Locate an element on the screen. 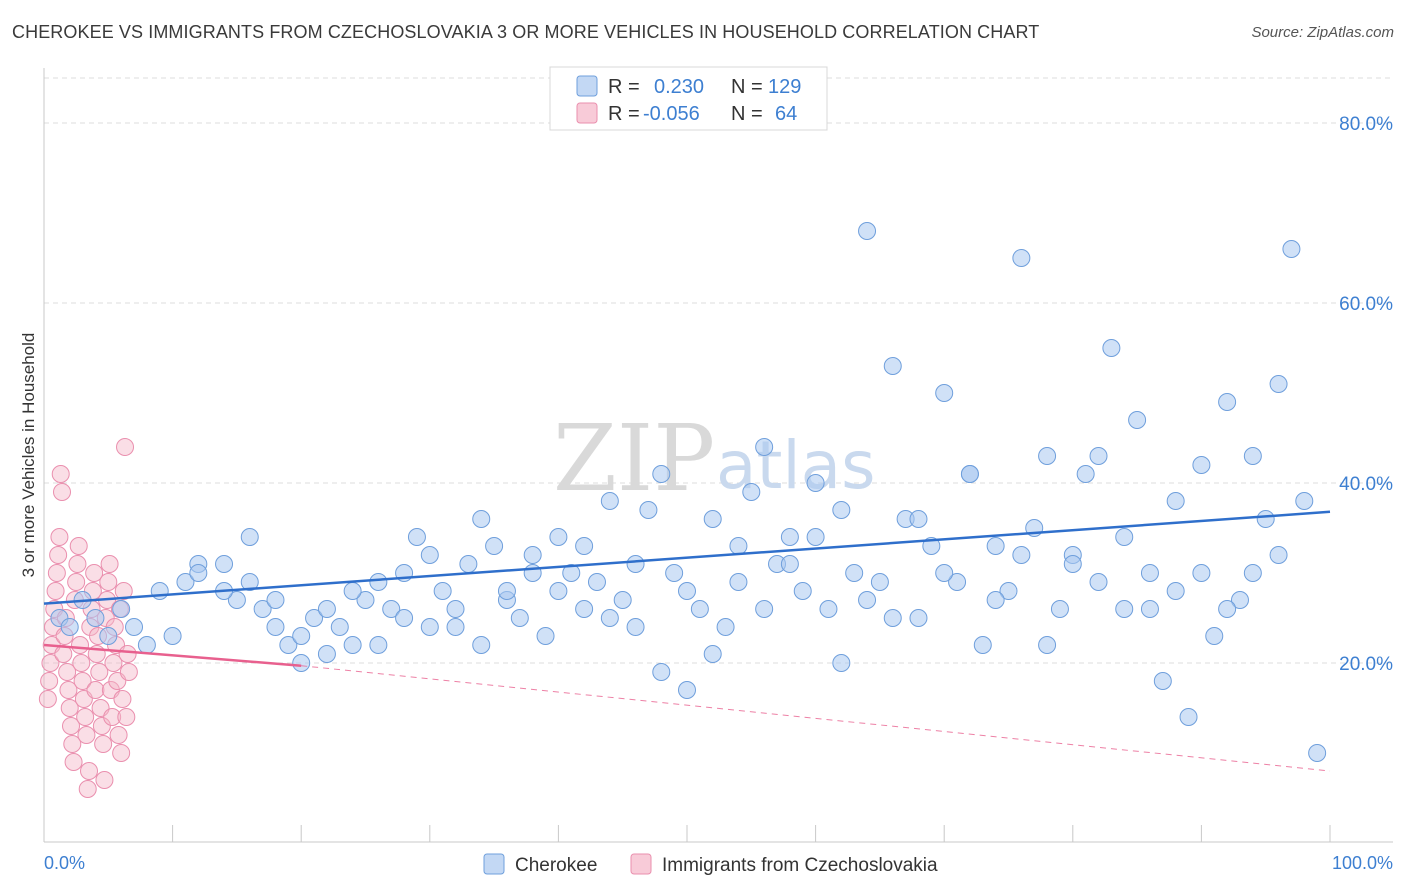  legend-n-label-czechoslovakia: N = is located at coordinates (747, 114).